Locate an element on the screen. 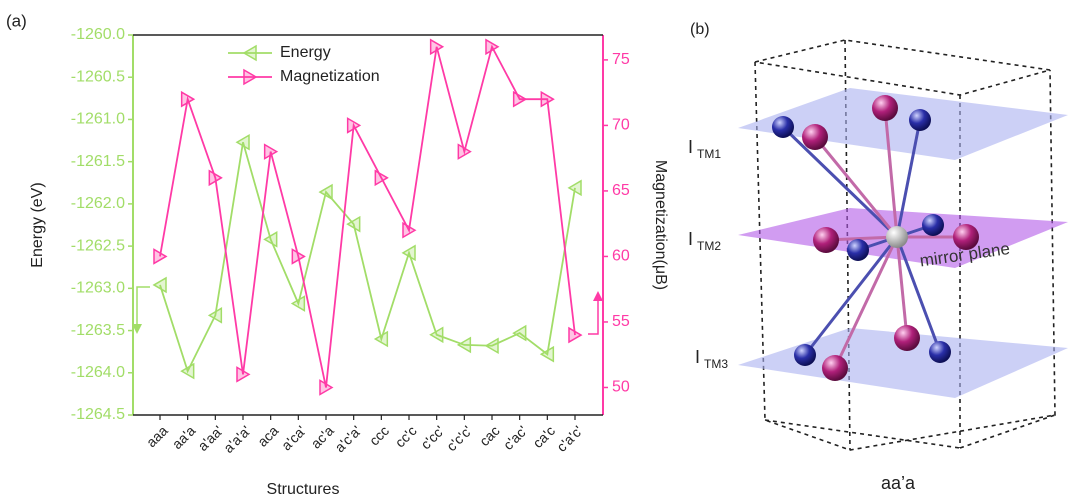 The image size is (1074, 499). x-tick-label: ca'c is located at coordinates (543, 436).